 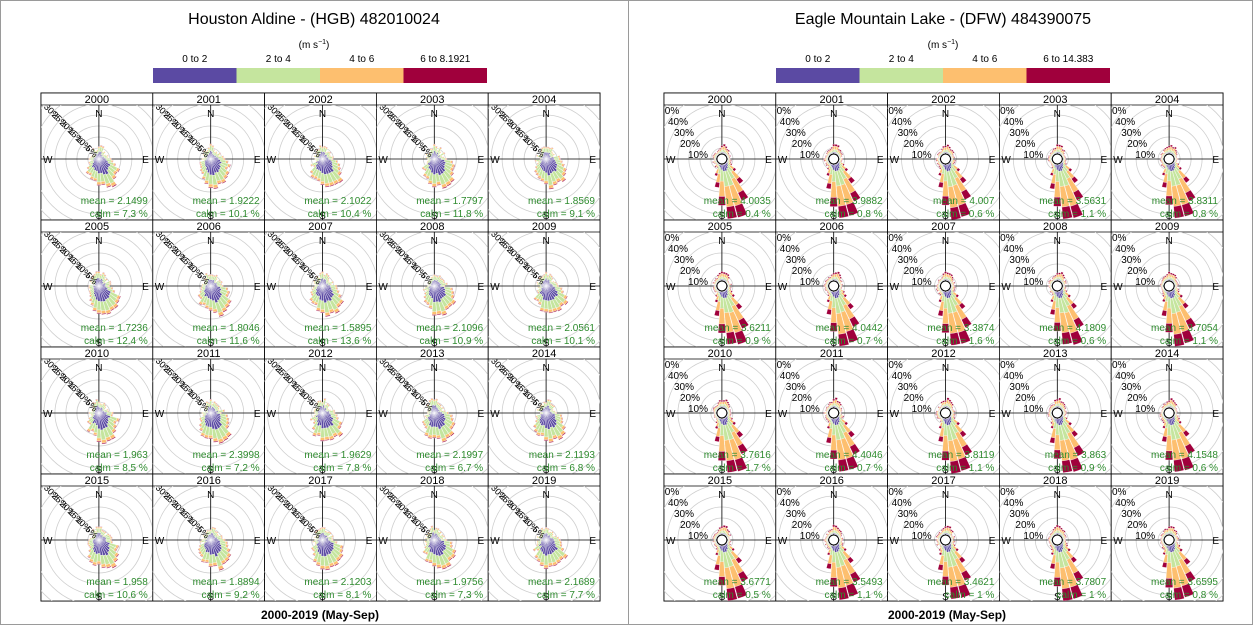 What do you see at coordinates (117, 455) in the screenshot?
I see `mean-label: mean = 1.963` at bounding box center [117, 455].